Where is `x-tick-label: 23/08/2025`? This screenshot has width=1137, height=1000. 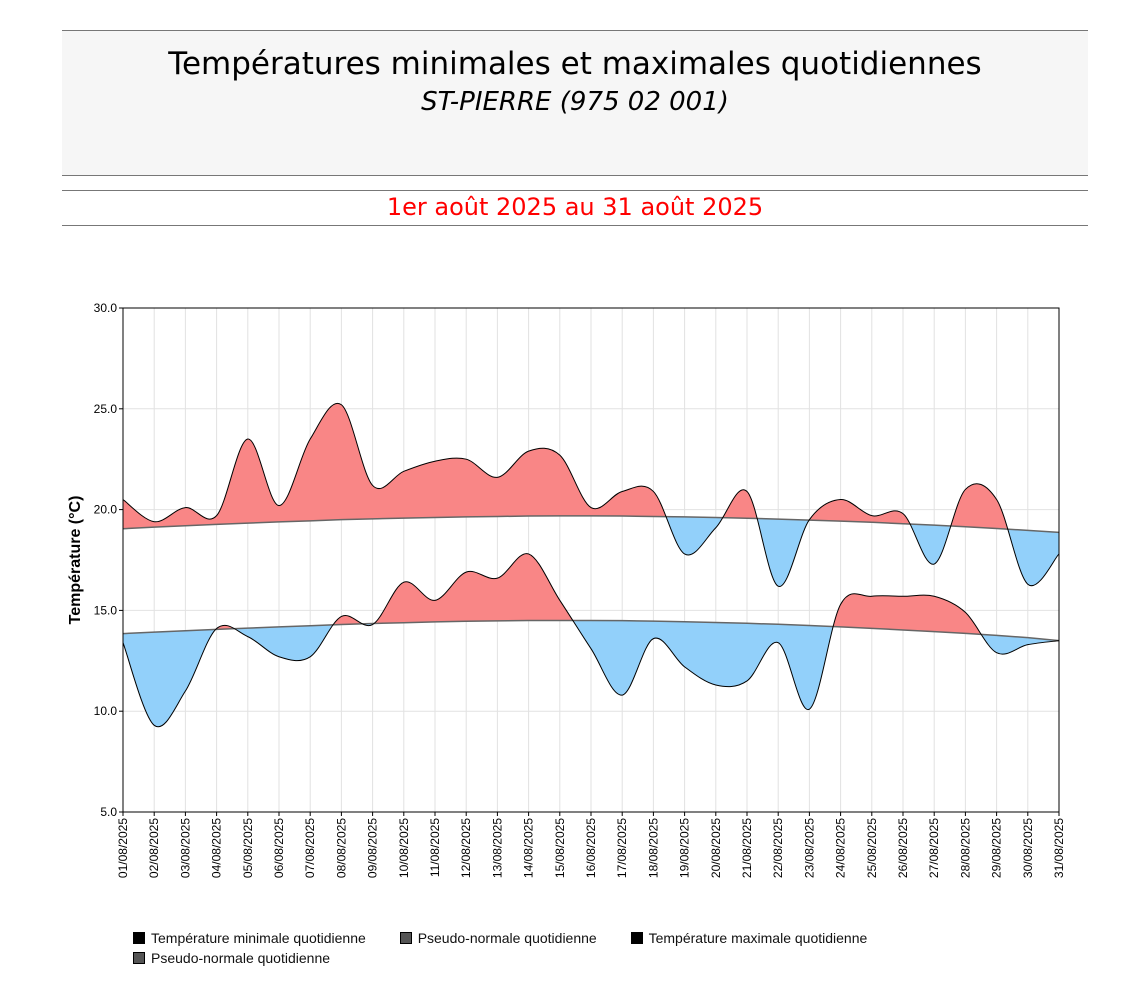 x-tick-label: 23/08/2025 is located at coordinates (809, 848).